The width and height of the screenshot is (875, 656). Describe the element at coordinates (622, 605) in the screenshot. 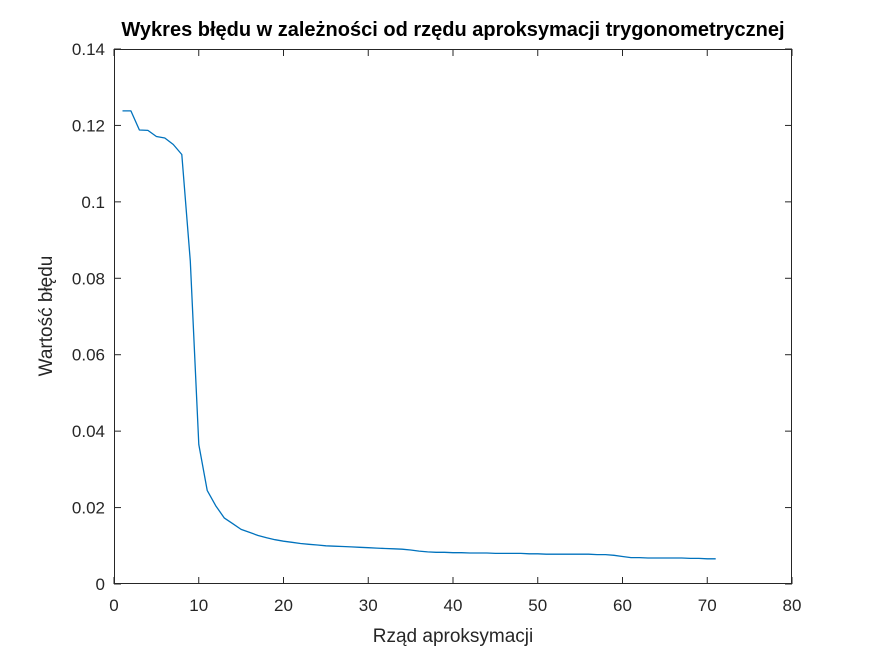

I see `x-tick-label: 60` at that location.